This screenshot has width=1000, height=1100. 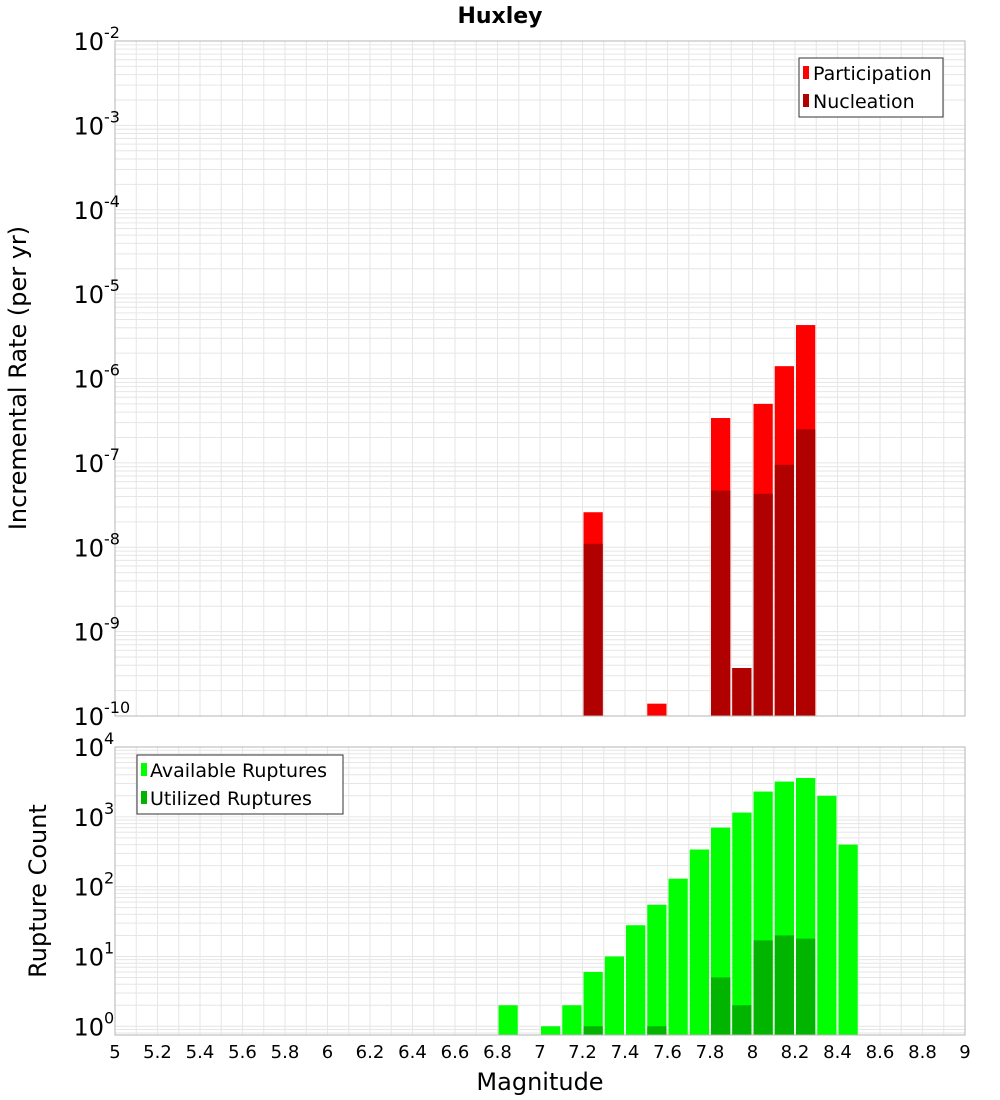 I want to click on x-tick-label: 6.2, so click(x=370, y=1052).